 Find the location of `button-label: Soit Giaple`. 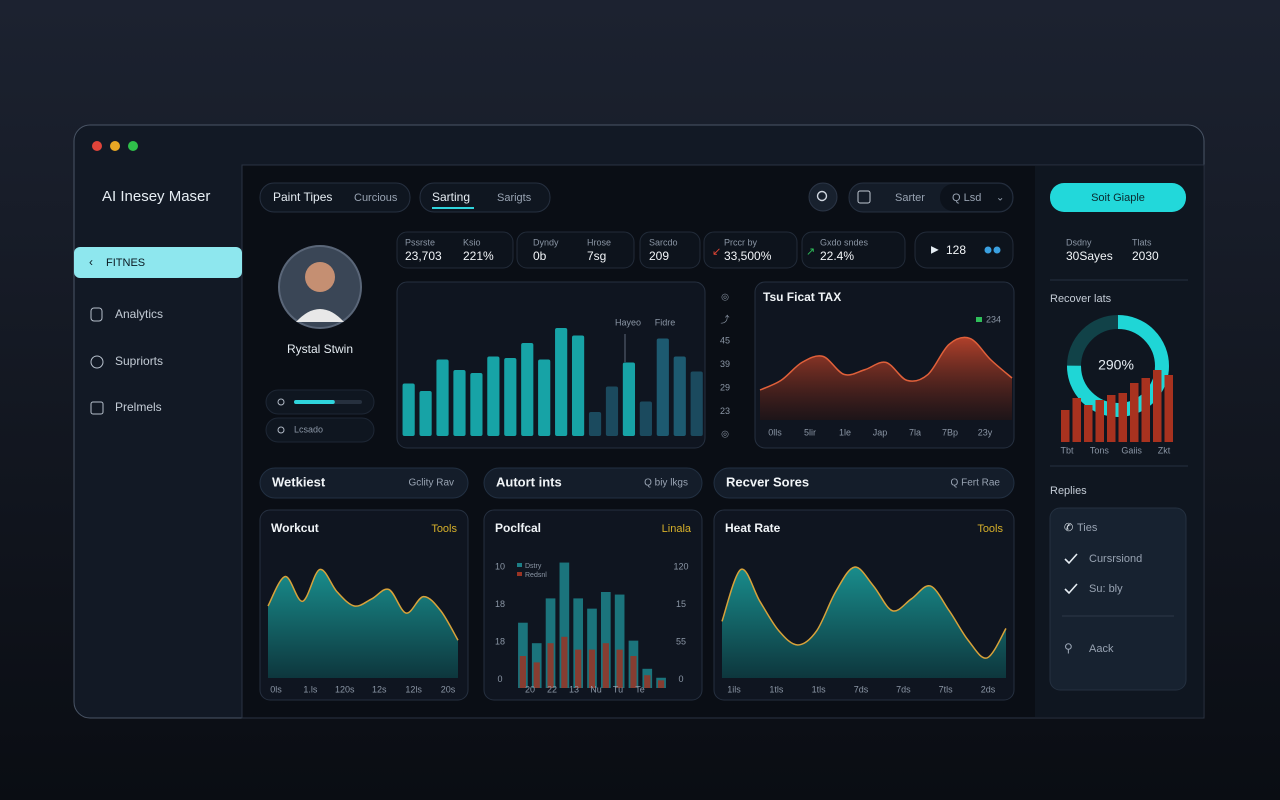

button-label: Soit Giaple is located at coordinates (1118, 198).